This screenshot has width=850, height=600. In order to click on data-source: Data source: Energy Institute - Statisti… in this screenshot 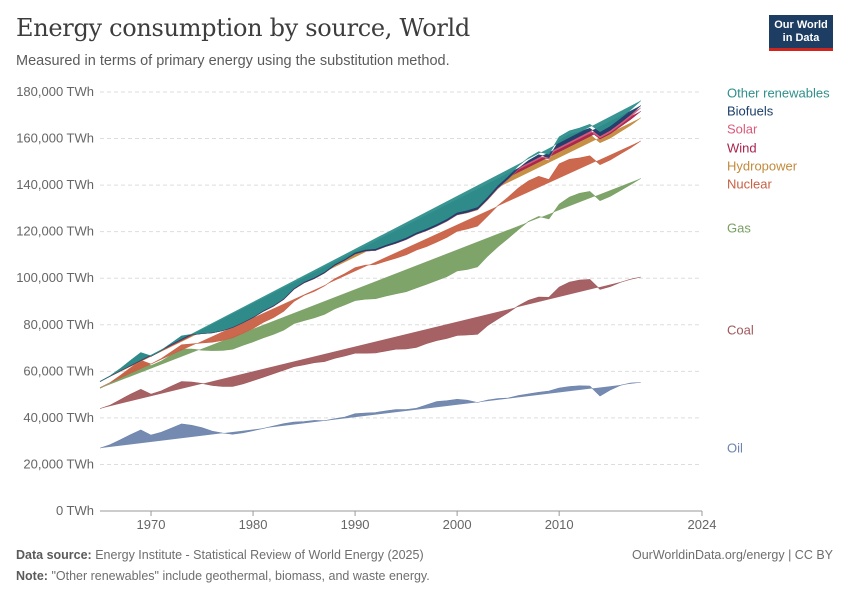, I will do `click(220, 555)`.